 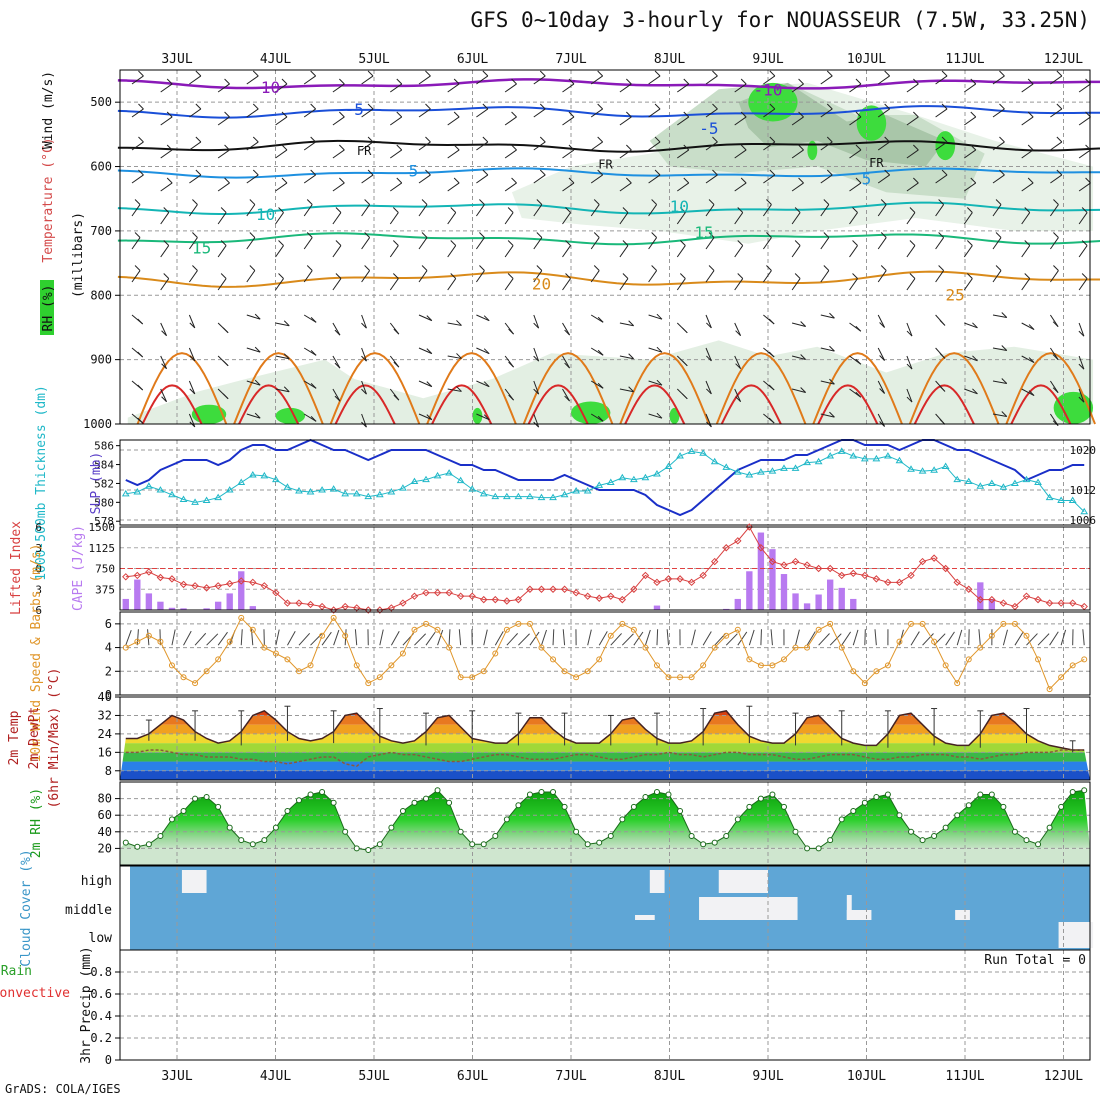 I want to click on precip-convective-label: Convective, so click(x=35, y=993).